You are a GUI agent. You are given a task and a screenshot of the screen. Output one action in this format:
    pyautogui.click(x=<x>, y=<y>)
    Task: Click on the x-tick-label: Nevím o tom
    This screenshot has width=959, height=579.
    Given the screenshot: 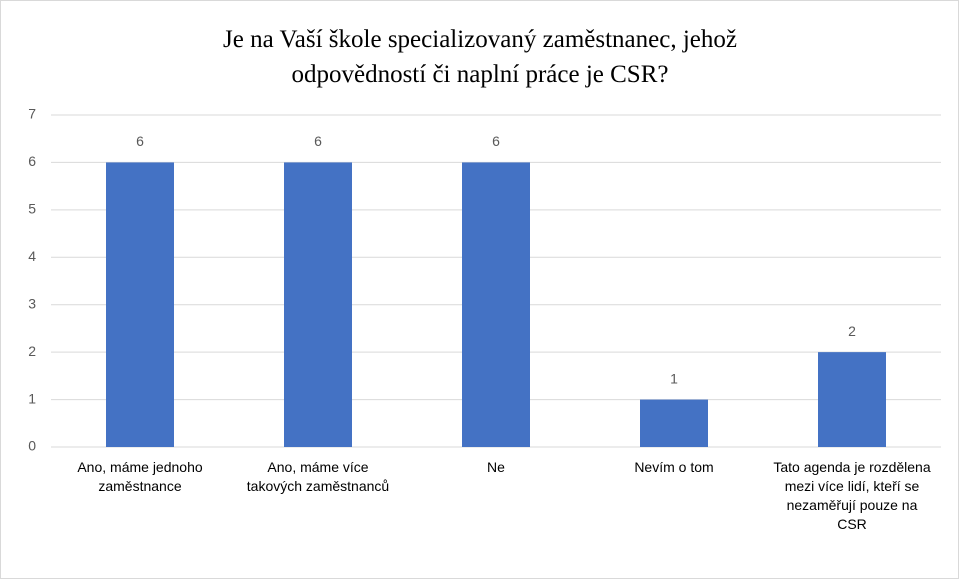 What is the action you would take?
    pyautogui.click(x=674, y=467)
    